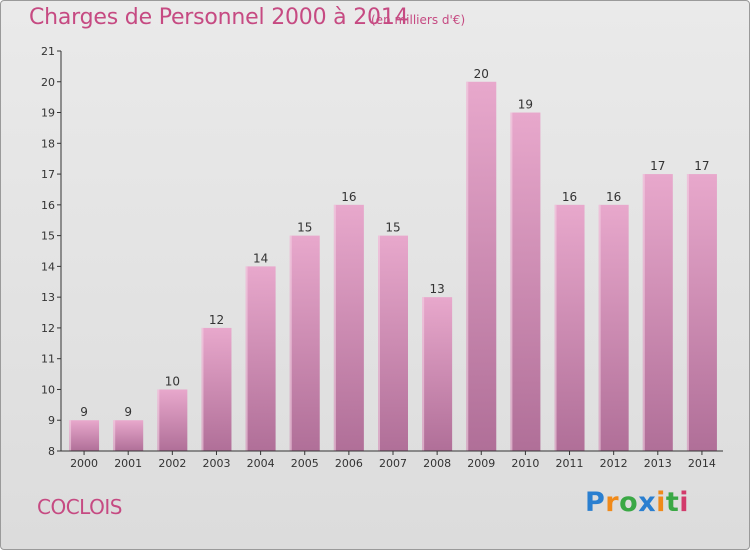 The height and width of the screenshot is (550, 750). What do you see at coordinates (128, 463) in the screenshot?
I see `x-tick-label: 2001` at bounding box center [128, 463].